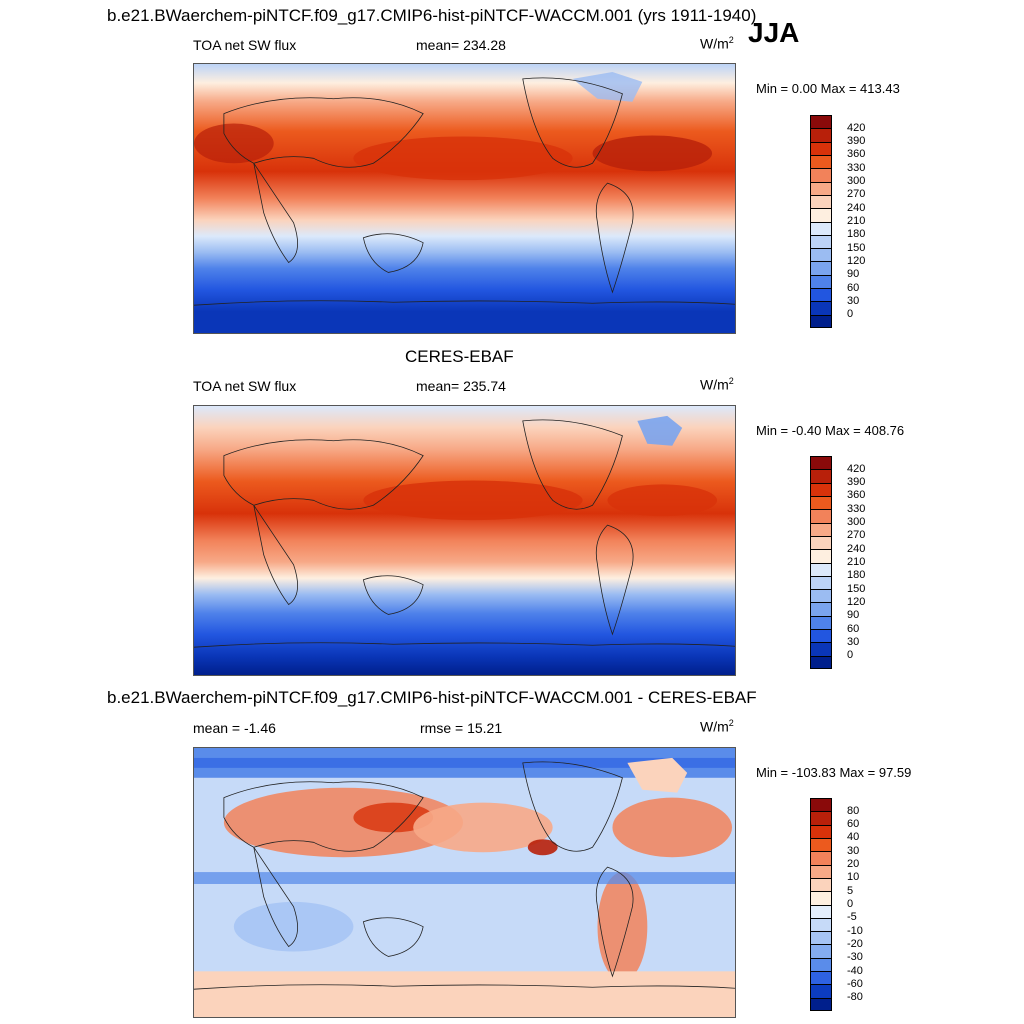 The width and height of the screenshot is (1024, 1024). What do you see at coordinates (245, 386) in the screenshot?
I see `panel2-variable: TOA net SW flux` at bounding box center [245, 386].